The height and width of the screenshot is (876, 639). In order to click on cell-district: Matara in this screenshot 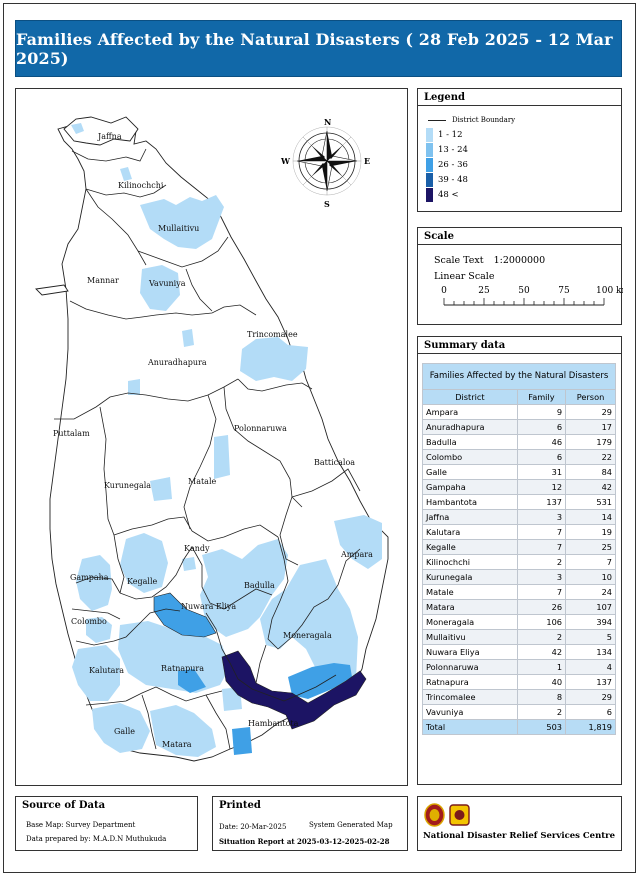, I will do `click(470, 607)`.